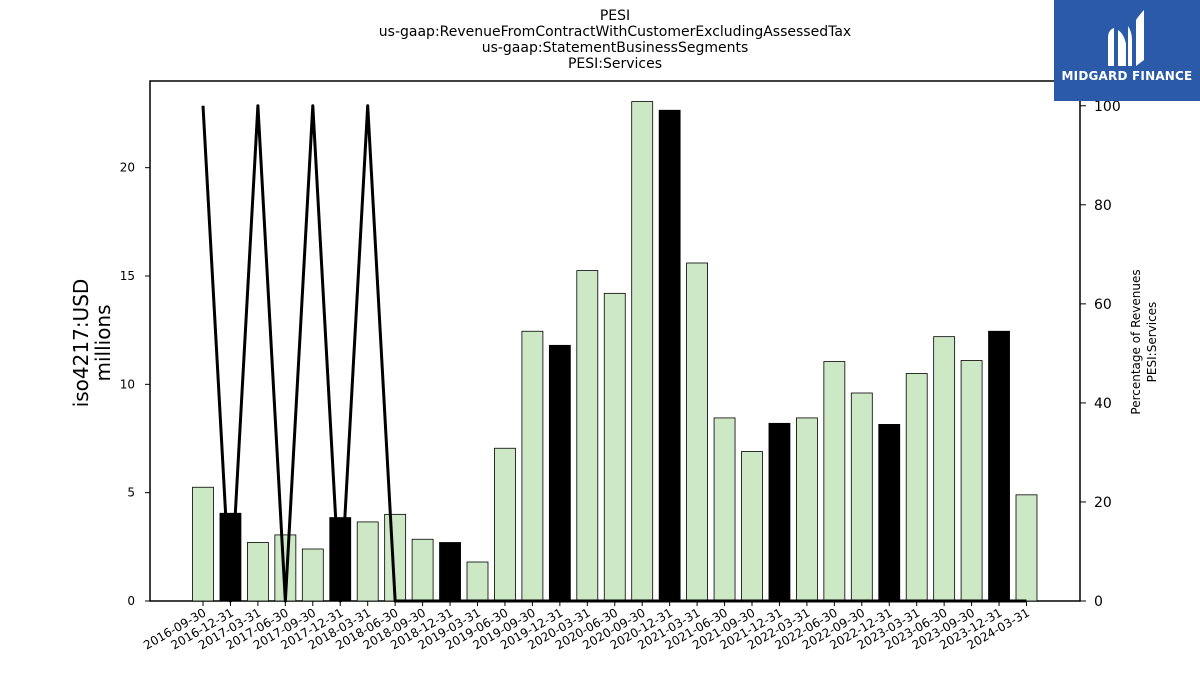 The image size is (1200, 675). I want to click on y2-tick-label: 100, so click(1107, 107).